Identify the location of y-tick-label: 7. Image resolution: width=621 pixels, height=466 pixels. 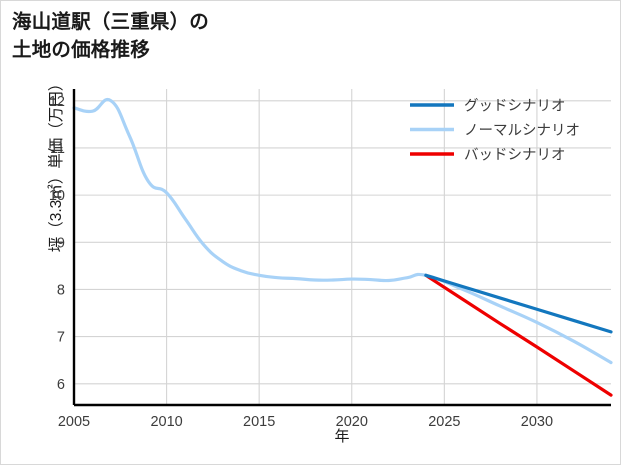
(61, 338).